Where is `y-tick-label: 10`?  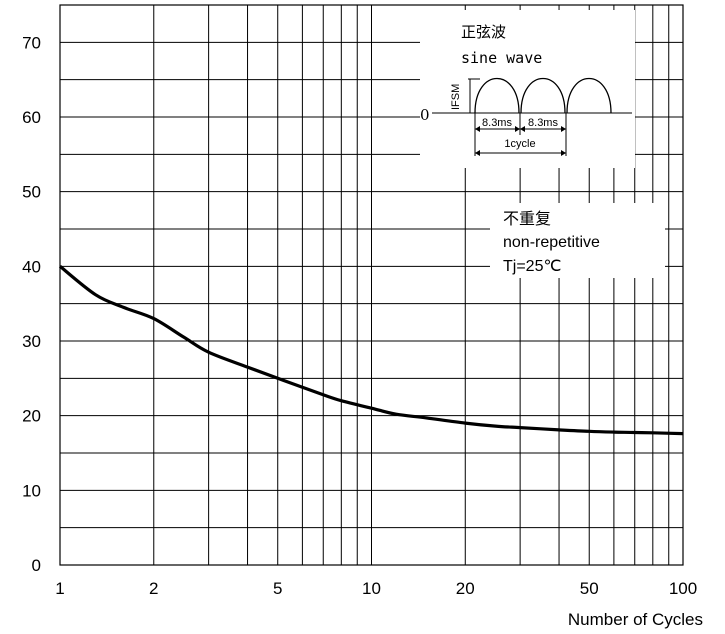
y-tick-label: 10 is located at coordinates (31, 490).